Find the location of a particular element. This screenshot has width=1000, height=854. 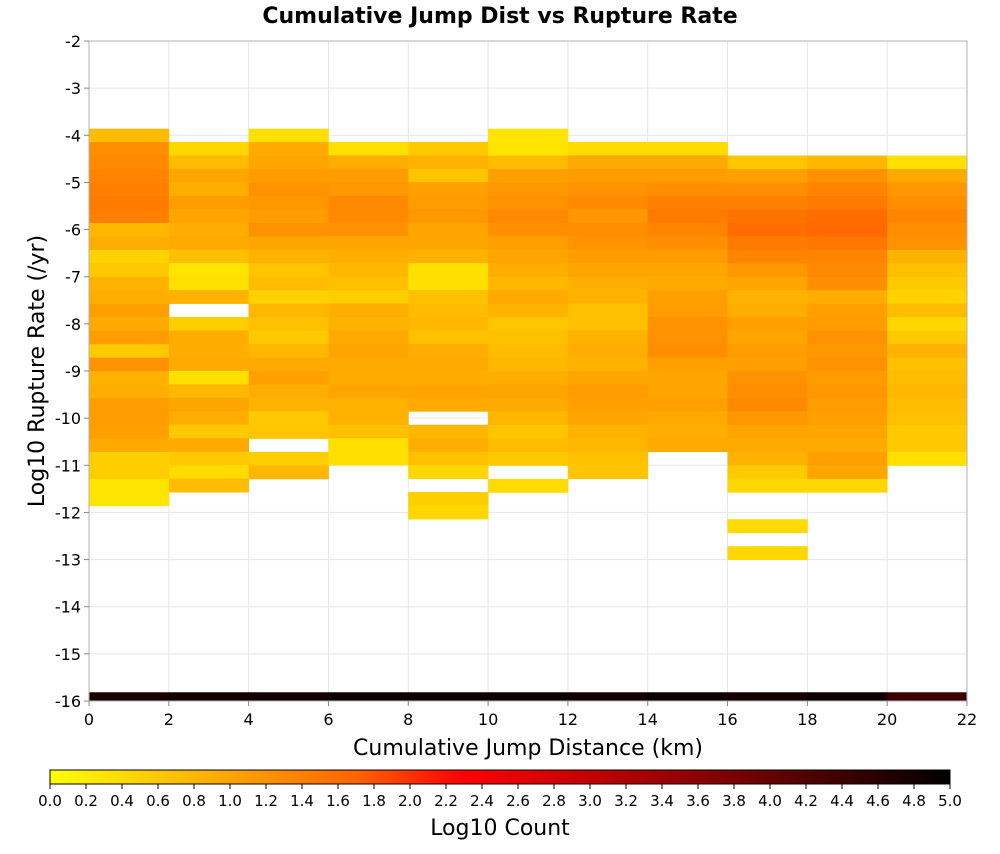

y-tick-label: -10 is located at coordinates (68, 418).